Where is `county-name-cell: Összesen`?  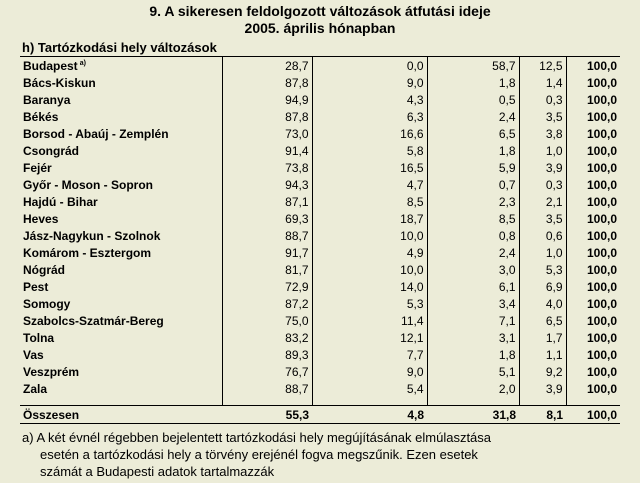
county-name-cell: Összesen is located at coordinates (121, 414).